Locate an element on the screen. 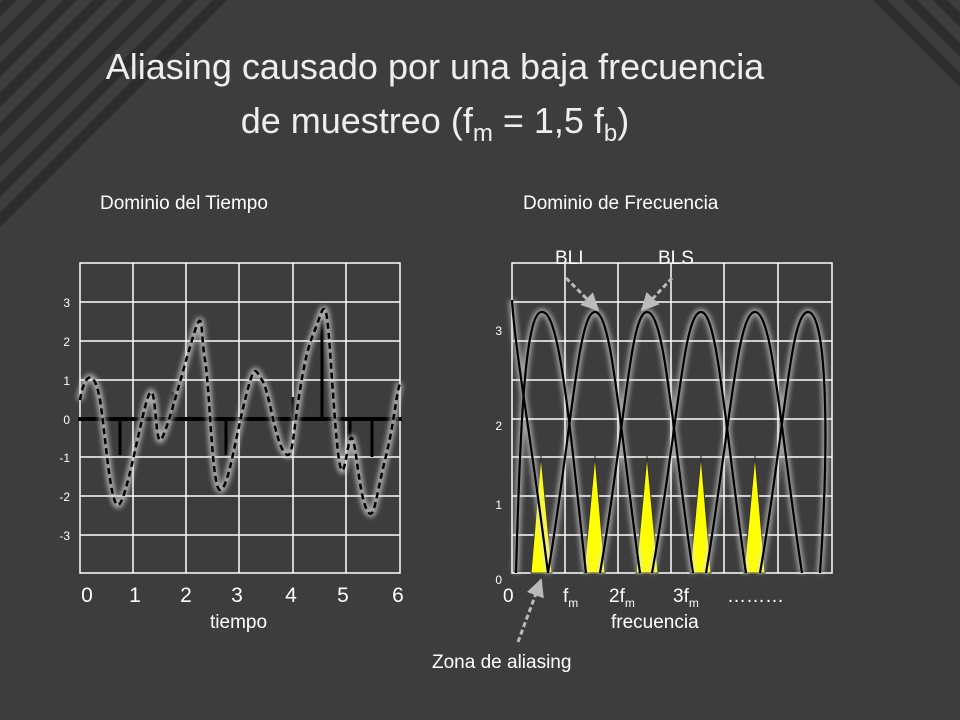 This screenshot has height=720, width=960. freq-xtick-0: 0 is located at coordinates (508, 596).